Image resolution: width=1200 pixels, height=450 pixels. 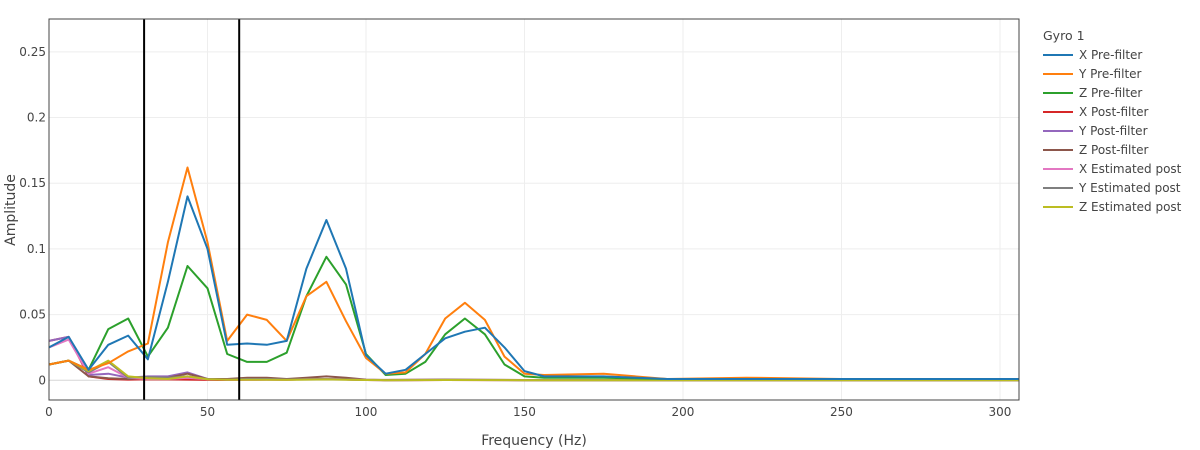 What do you see at coordinates (42, 380) in the screenshot?
I see `y-tick-label: 0` at bounding box center [42, 380].